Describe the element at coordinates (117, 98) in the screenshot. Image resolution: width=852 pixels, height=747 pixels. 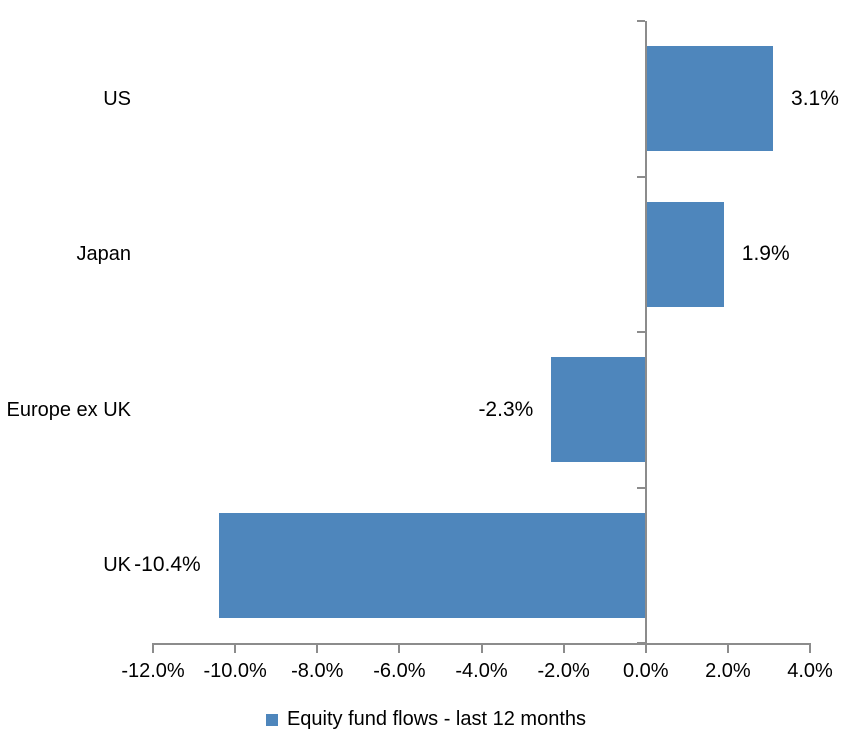
I see `category-label: US` at that location.